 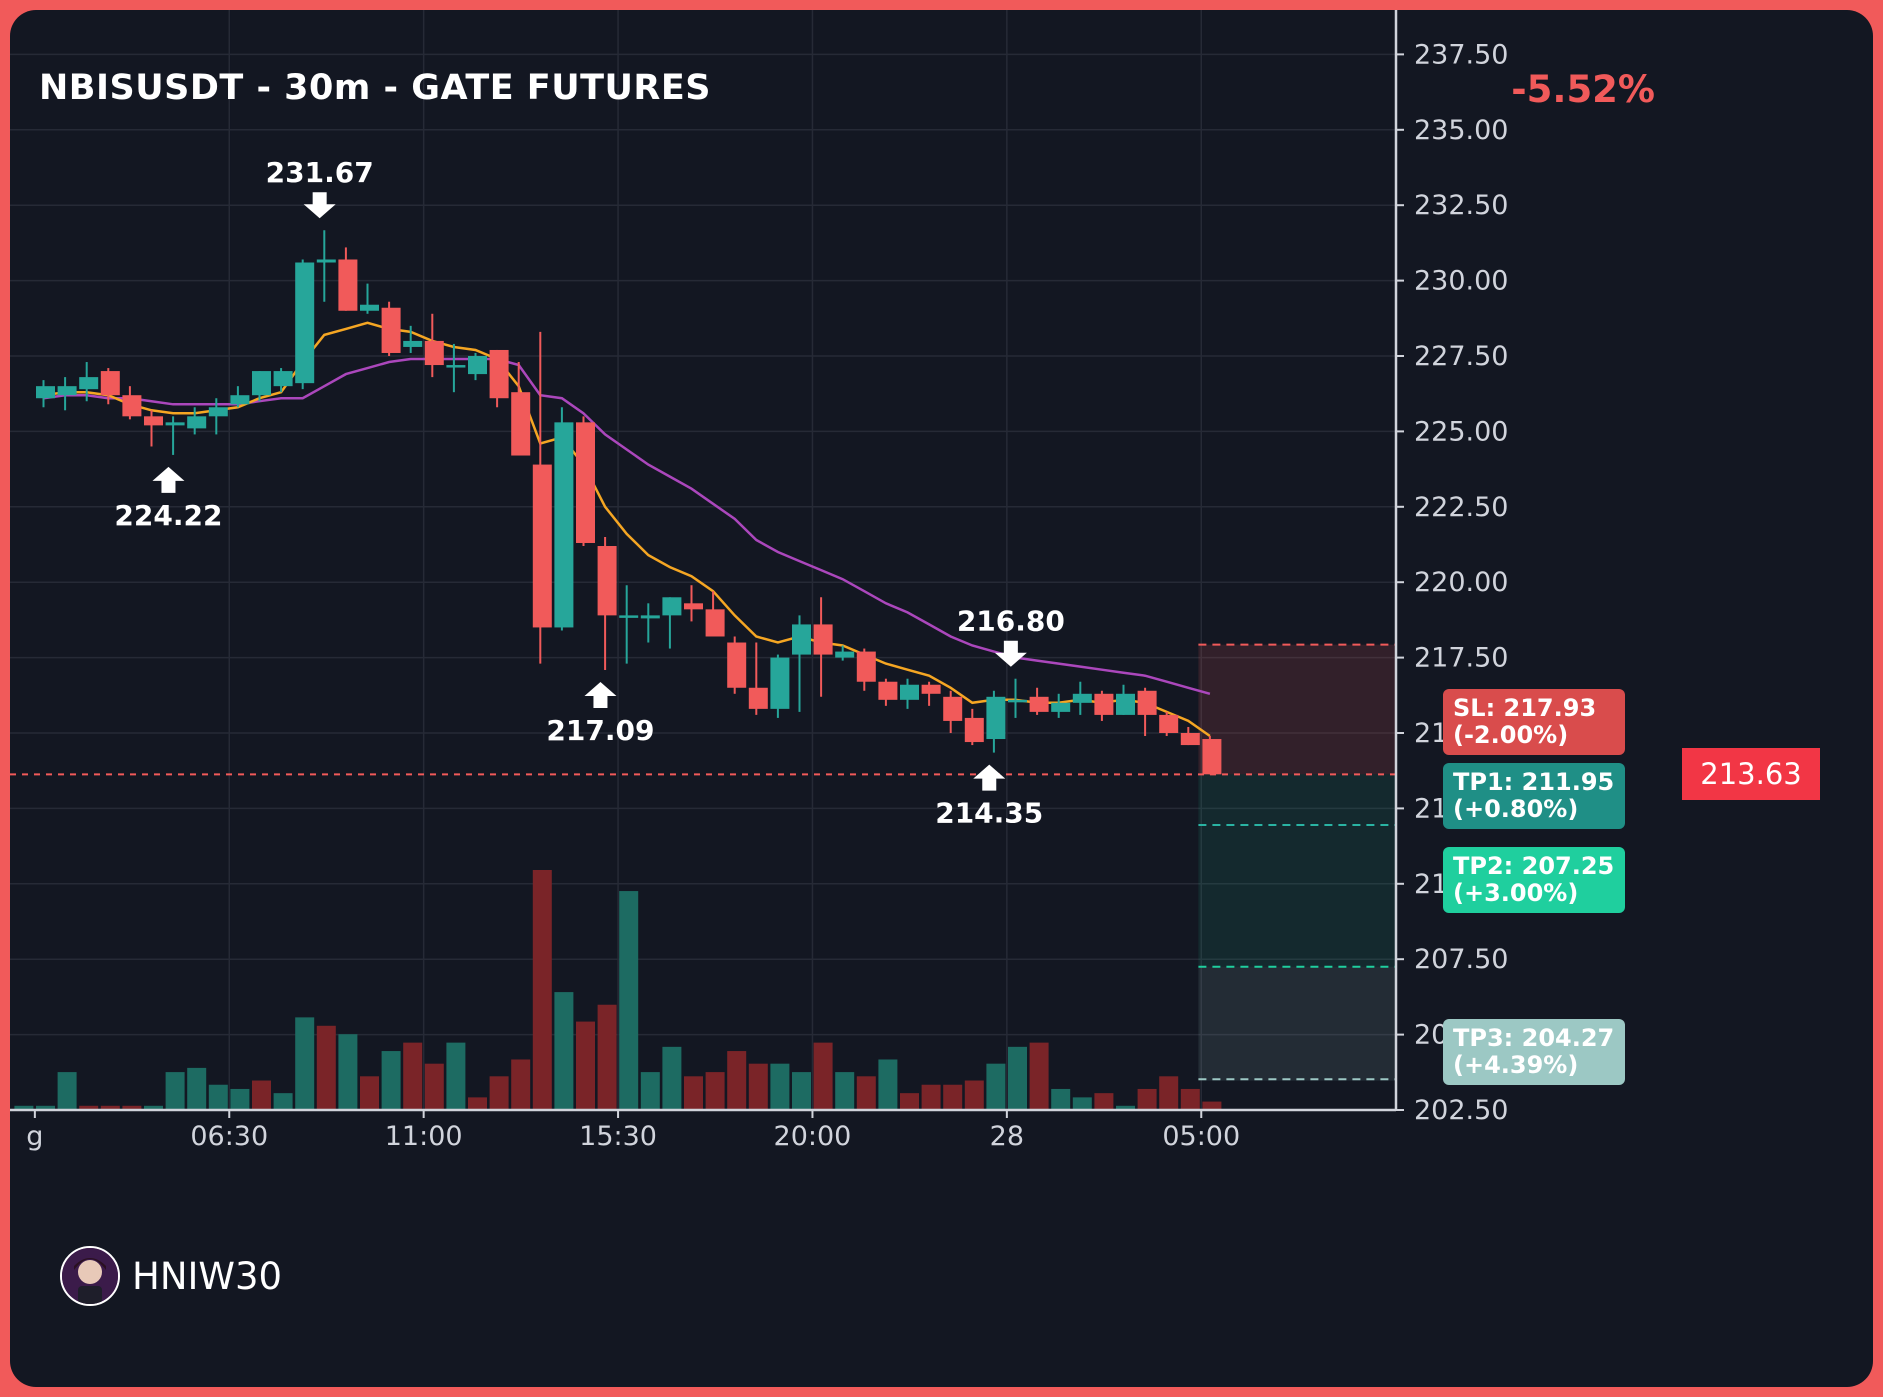 I want to click on take-profit-2-price: TP2: 207.25, so click(x=1534, y=865).